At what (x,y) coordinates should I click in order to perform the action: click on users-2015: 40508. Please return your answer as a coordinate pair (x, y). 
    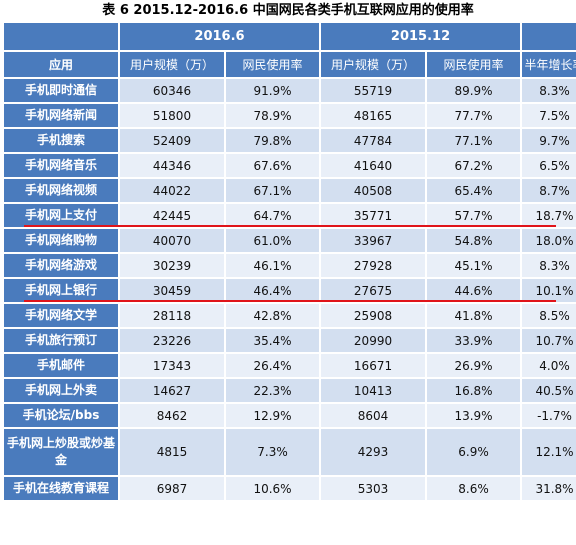
    Looking at the image, I should click on (374, 191).